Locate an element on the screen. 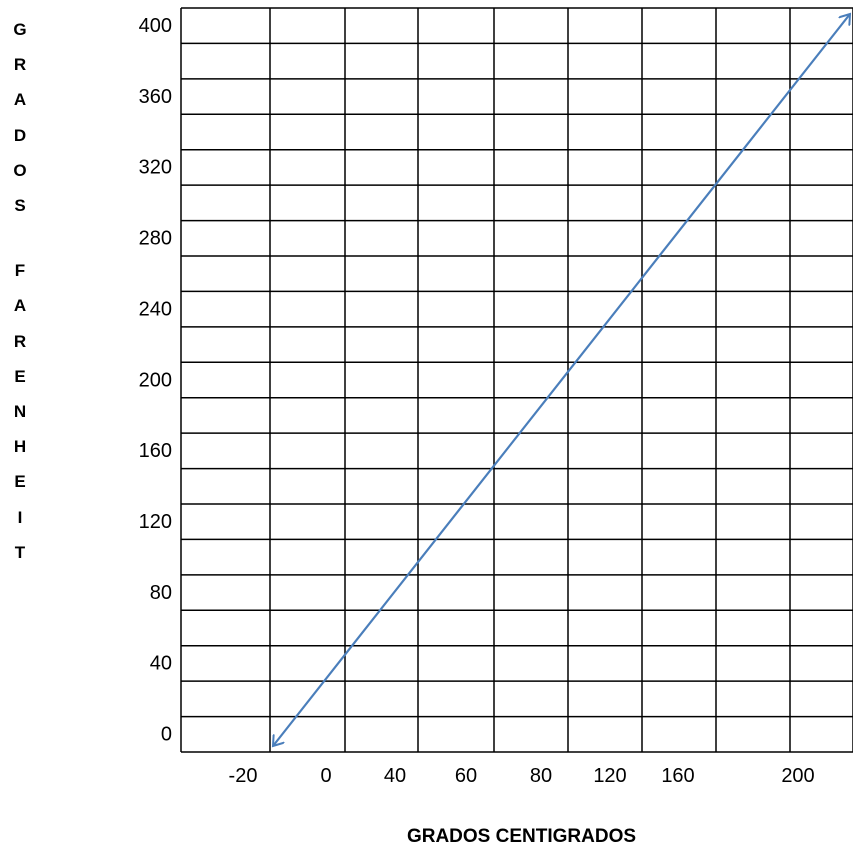 The image size is (853, 853). y-axis-title-letter: I is located at coordinates (20, 517).